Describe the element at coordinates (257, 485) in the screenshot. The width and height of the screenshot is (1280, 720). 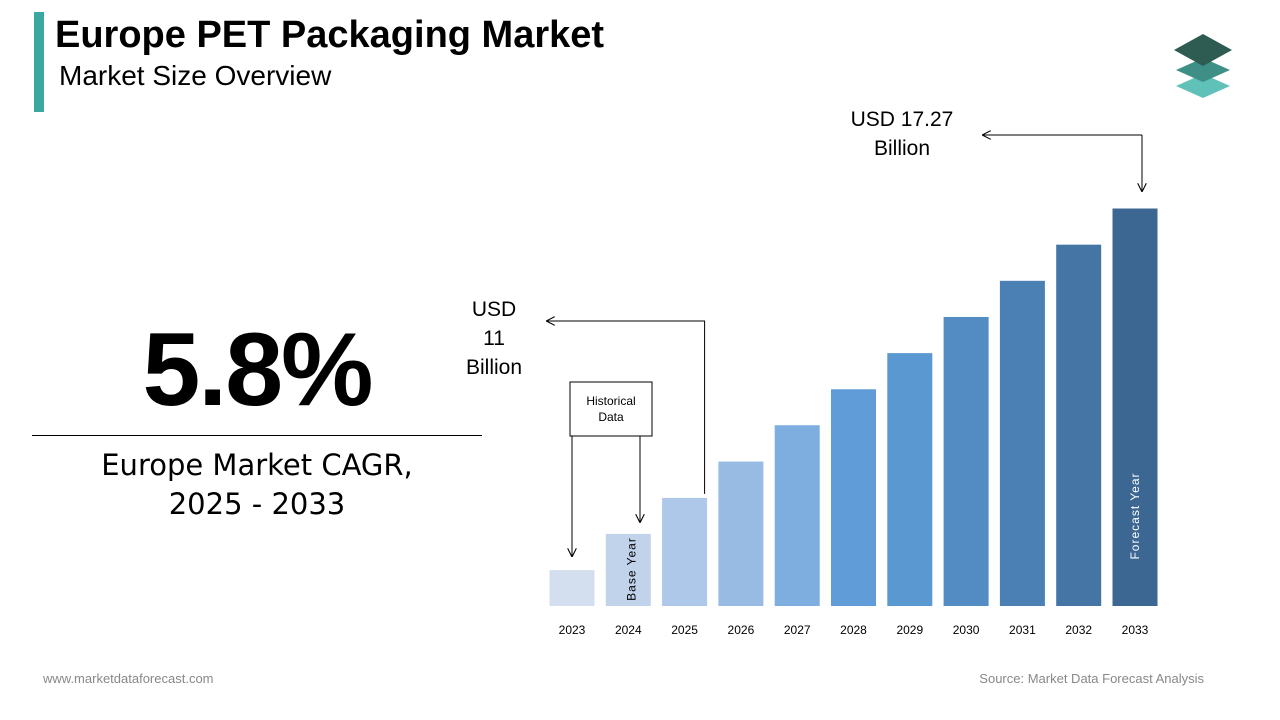
I see `cagr-label: Europe Market CAGR, 2025 - 2033` at that location.